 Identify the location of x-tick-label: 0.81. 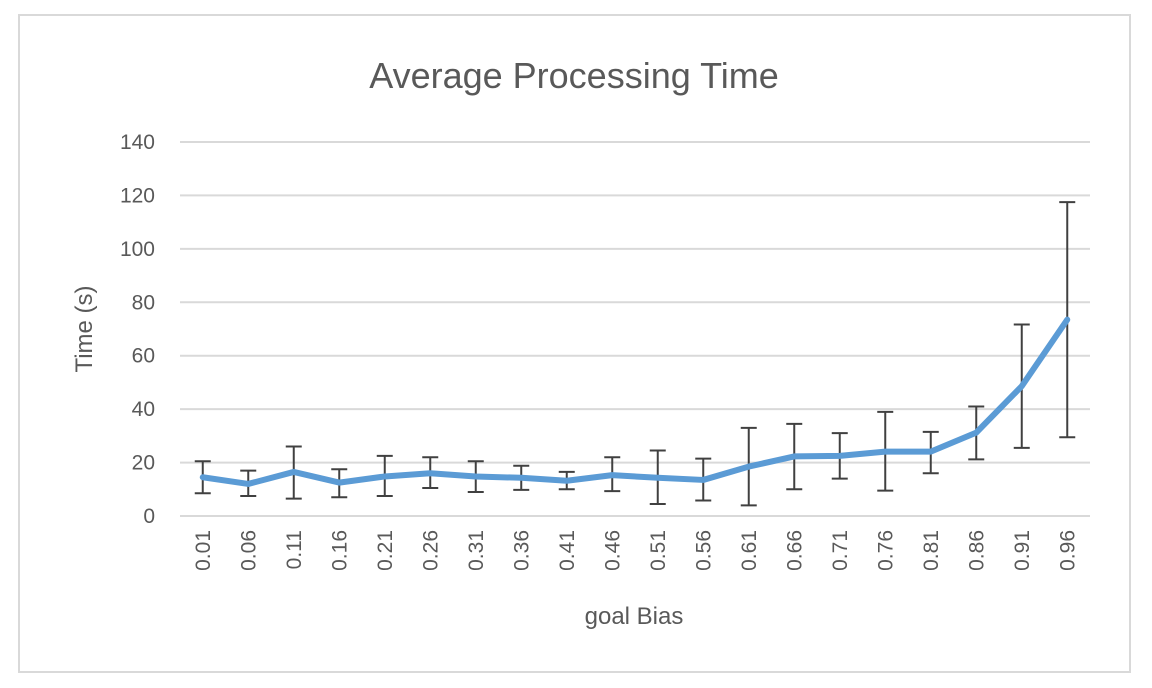
(931, 550).